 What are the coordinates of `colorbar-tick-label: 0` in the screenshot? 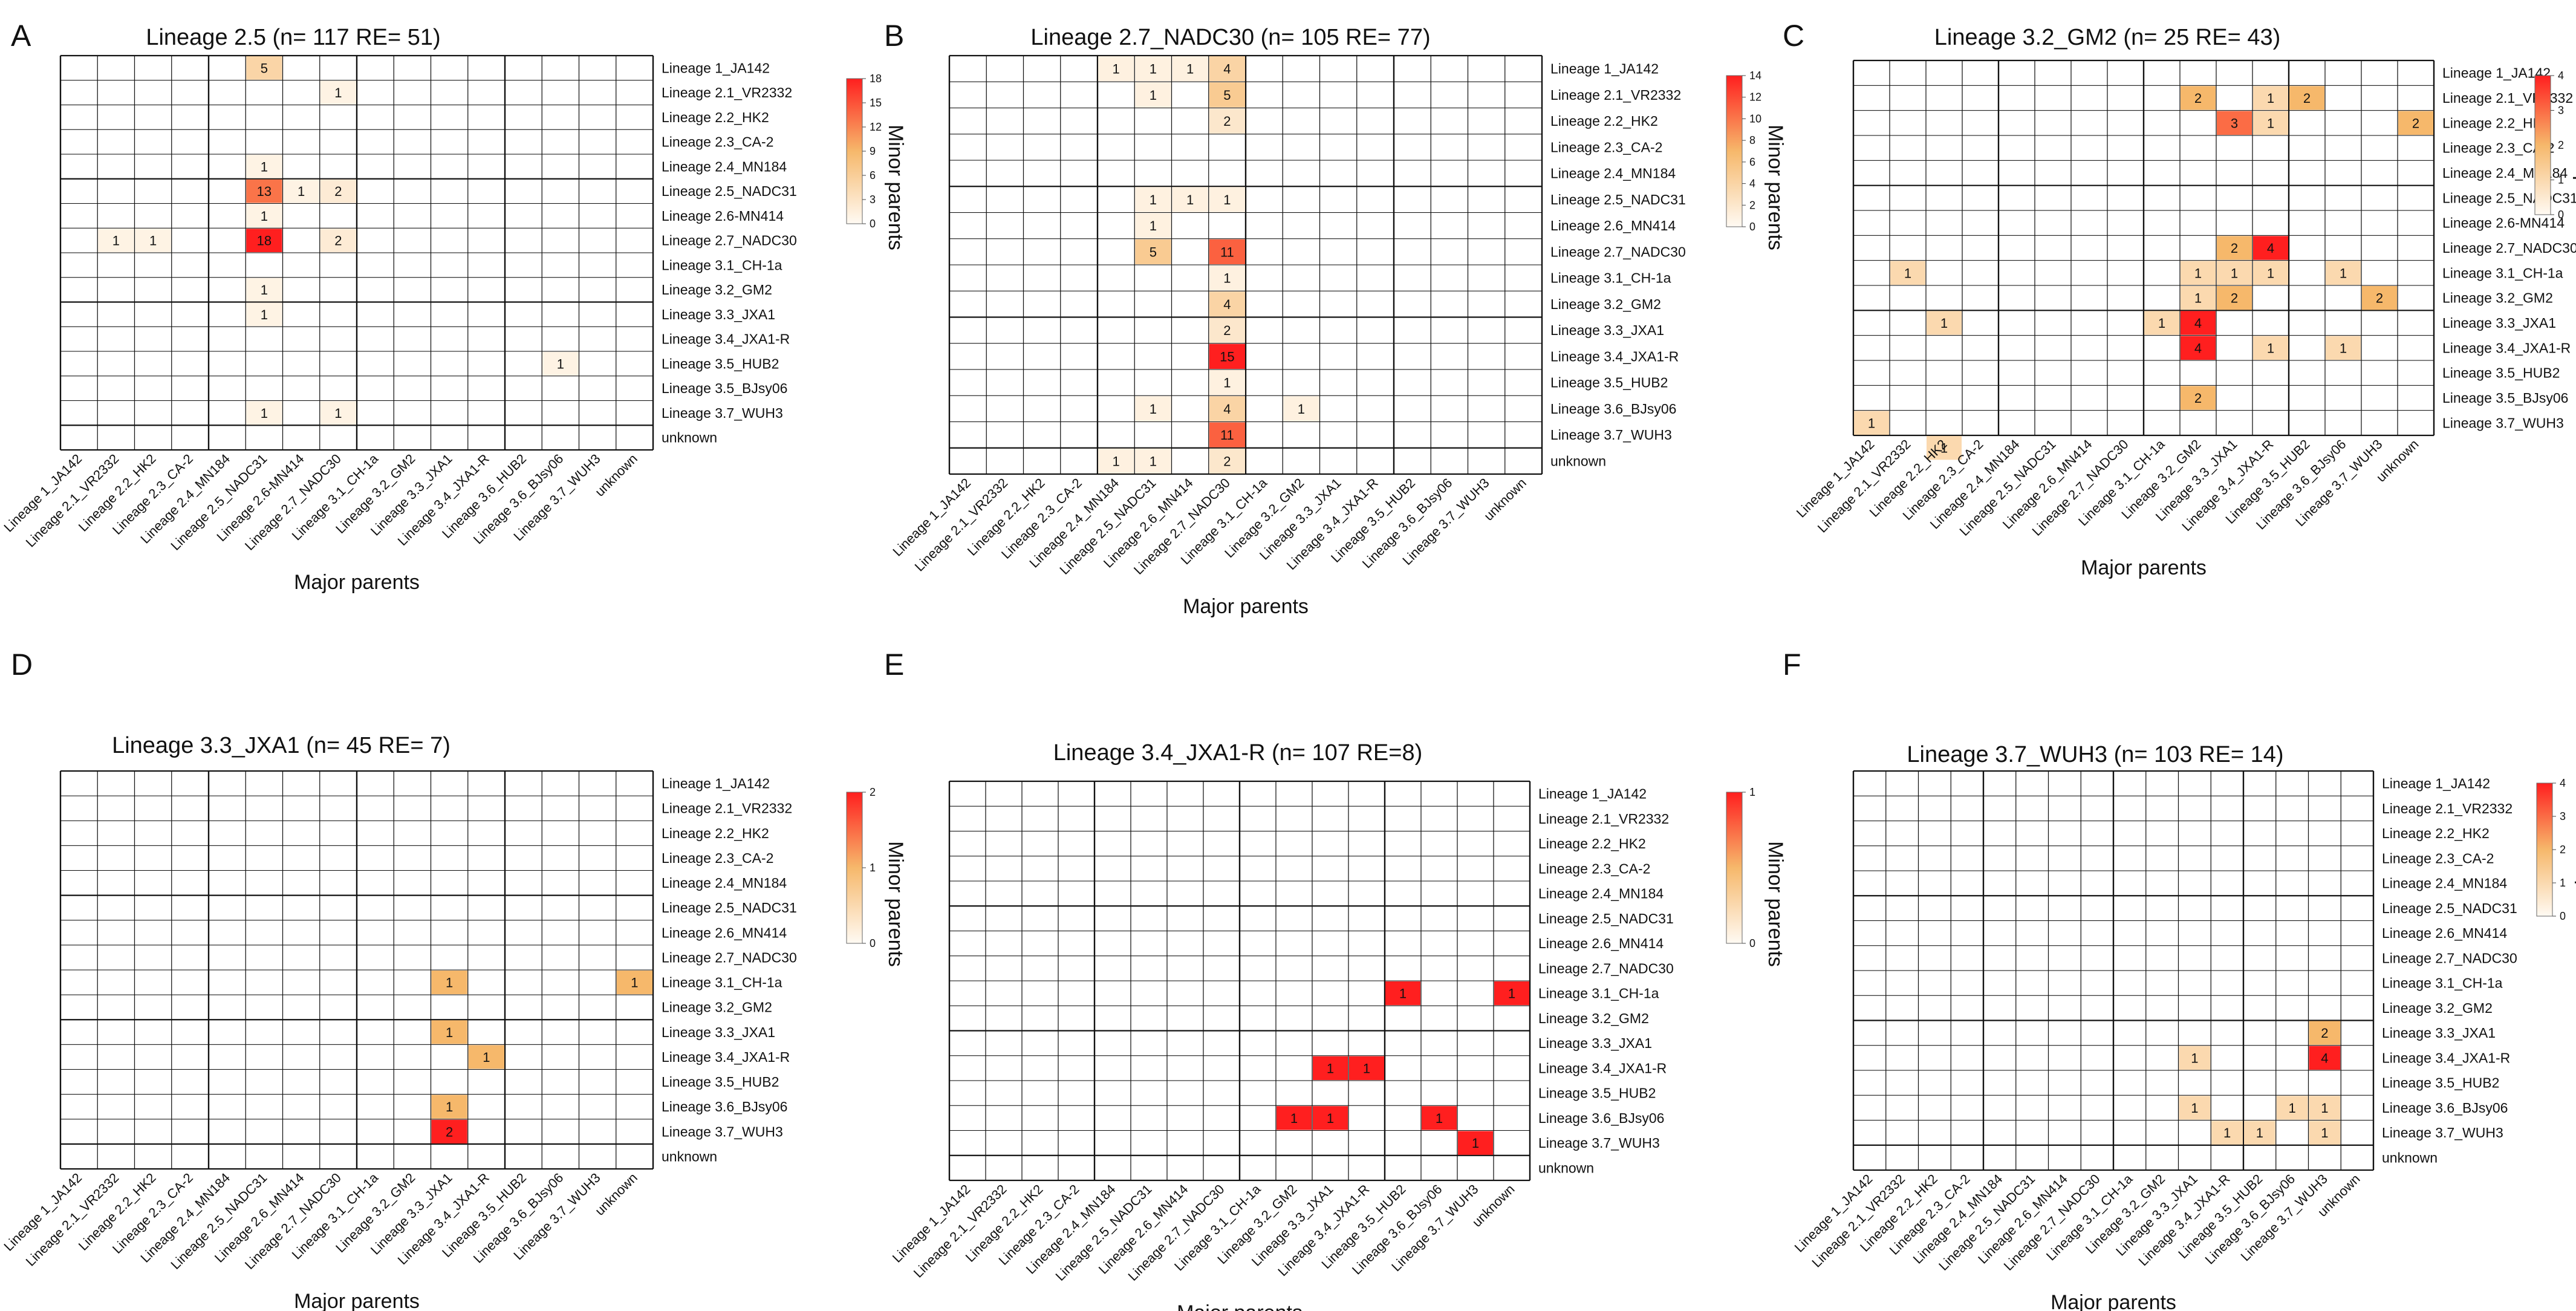 It's located at (1752, 227).